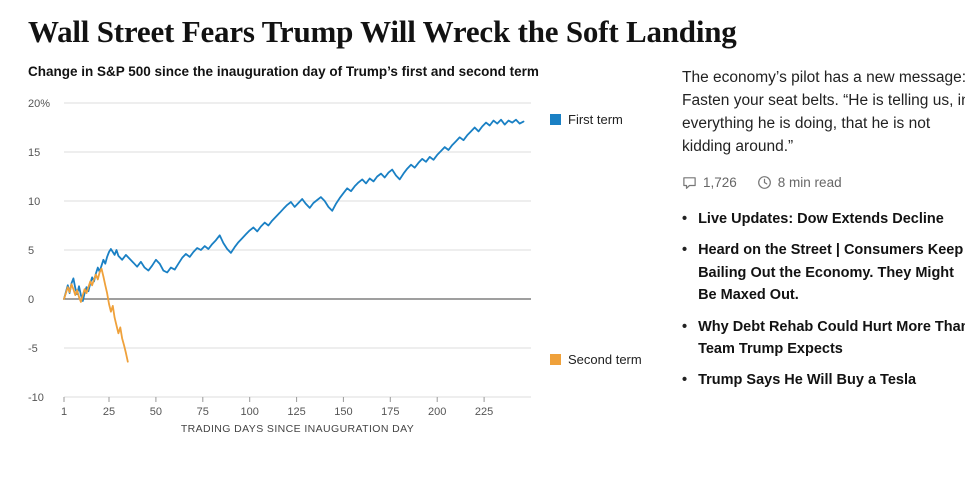 Image resolution: width=965 pixels, height=481 pixels. What do you see at coordinates (343, 412) in the screenshot?
I see `svg-text: 150` at bounding box center [343, 412].